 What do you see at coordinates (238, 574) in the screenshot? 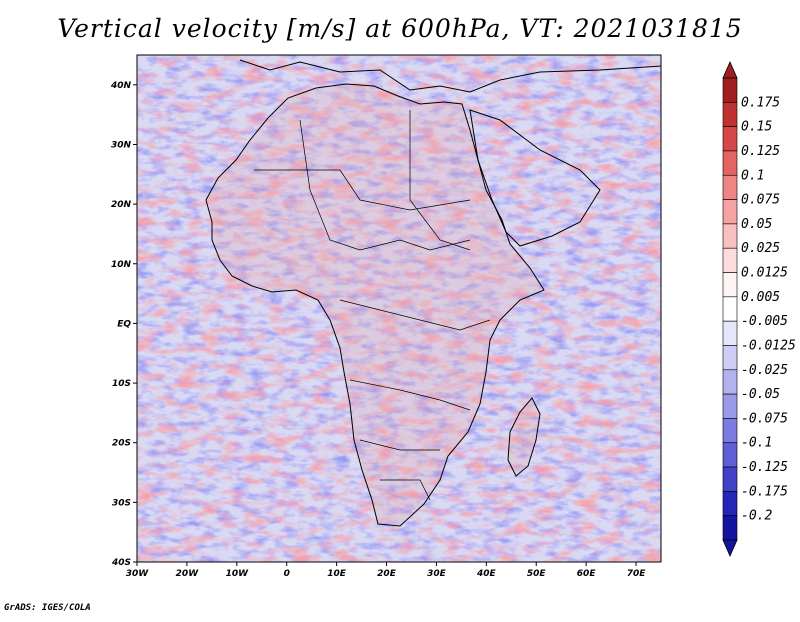
I see `lon-tick-label: 10W` at bounding box center [238, 574].